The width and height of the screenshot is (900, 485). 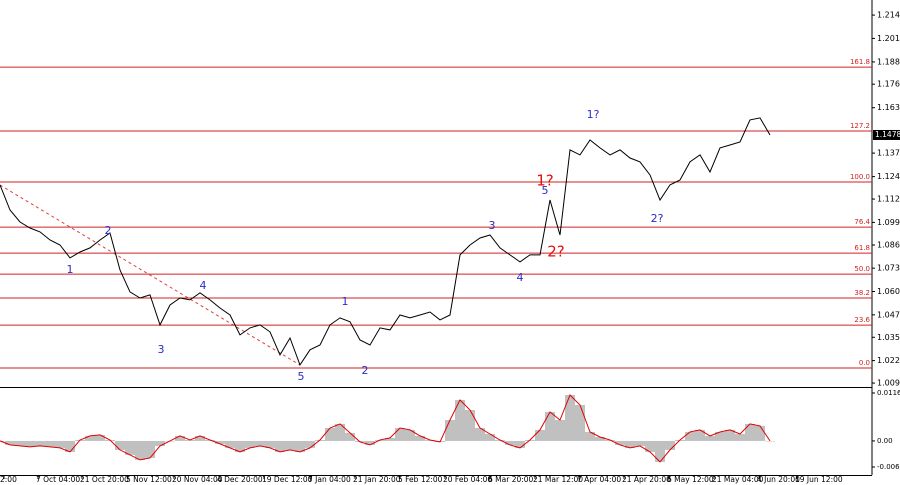 What do you see at coordinates (161, 349) in the screenshot?
I see `wave-label: 3` at bounding box center [161, 349].